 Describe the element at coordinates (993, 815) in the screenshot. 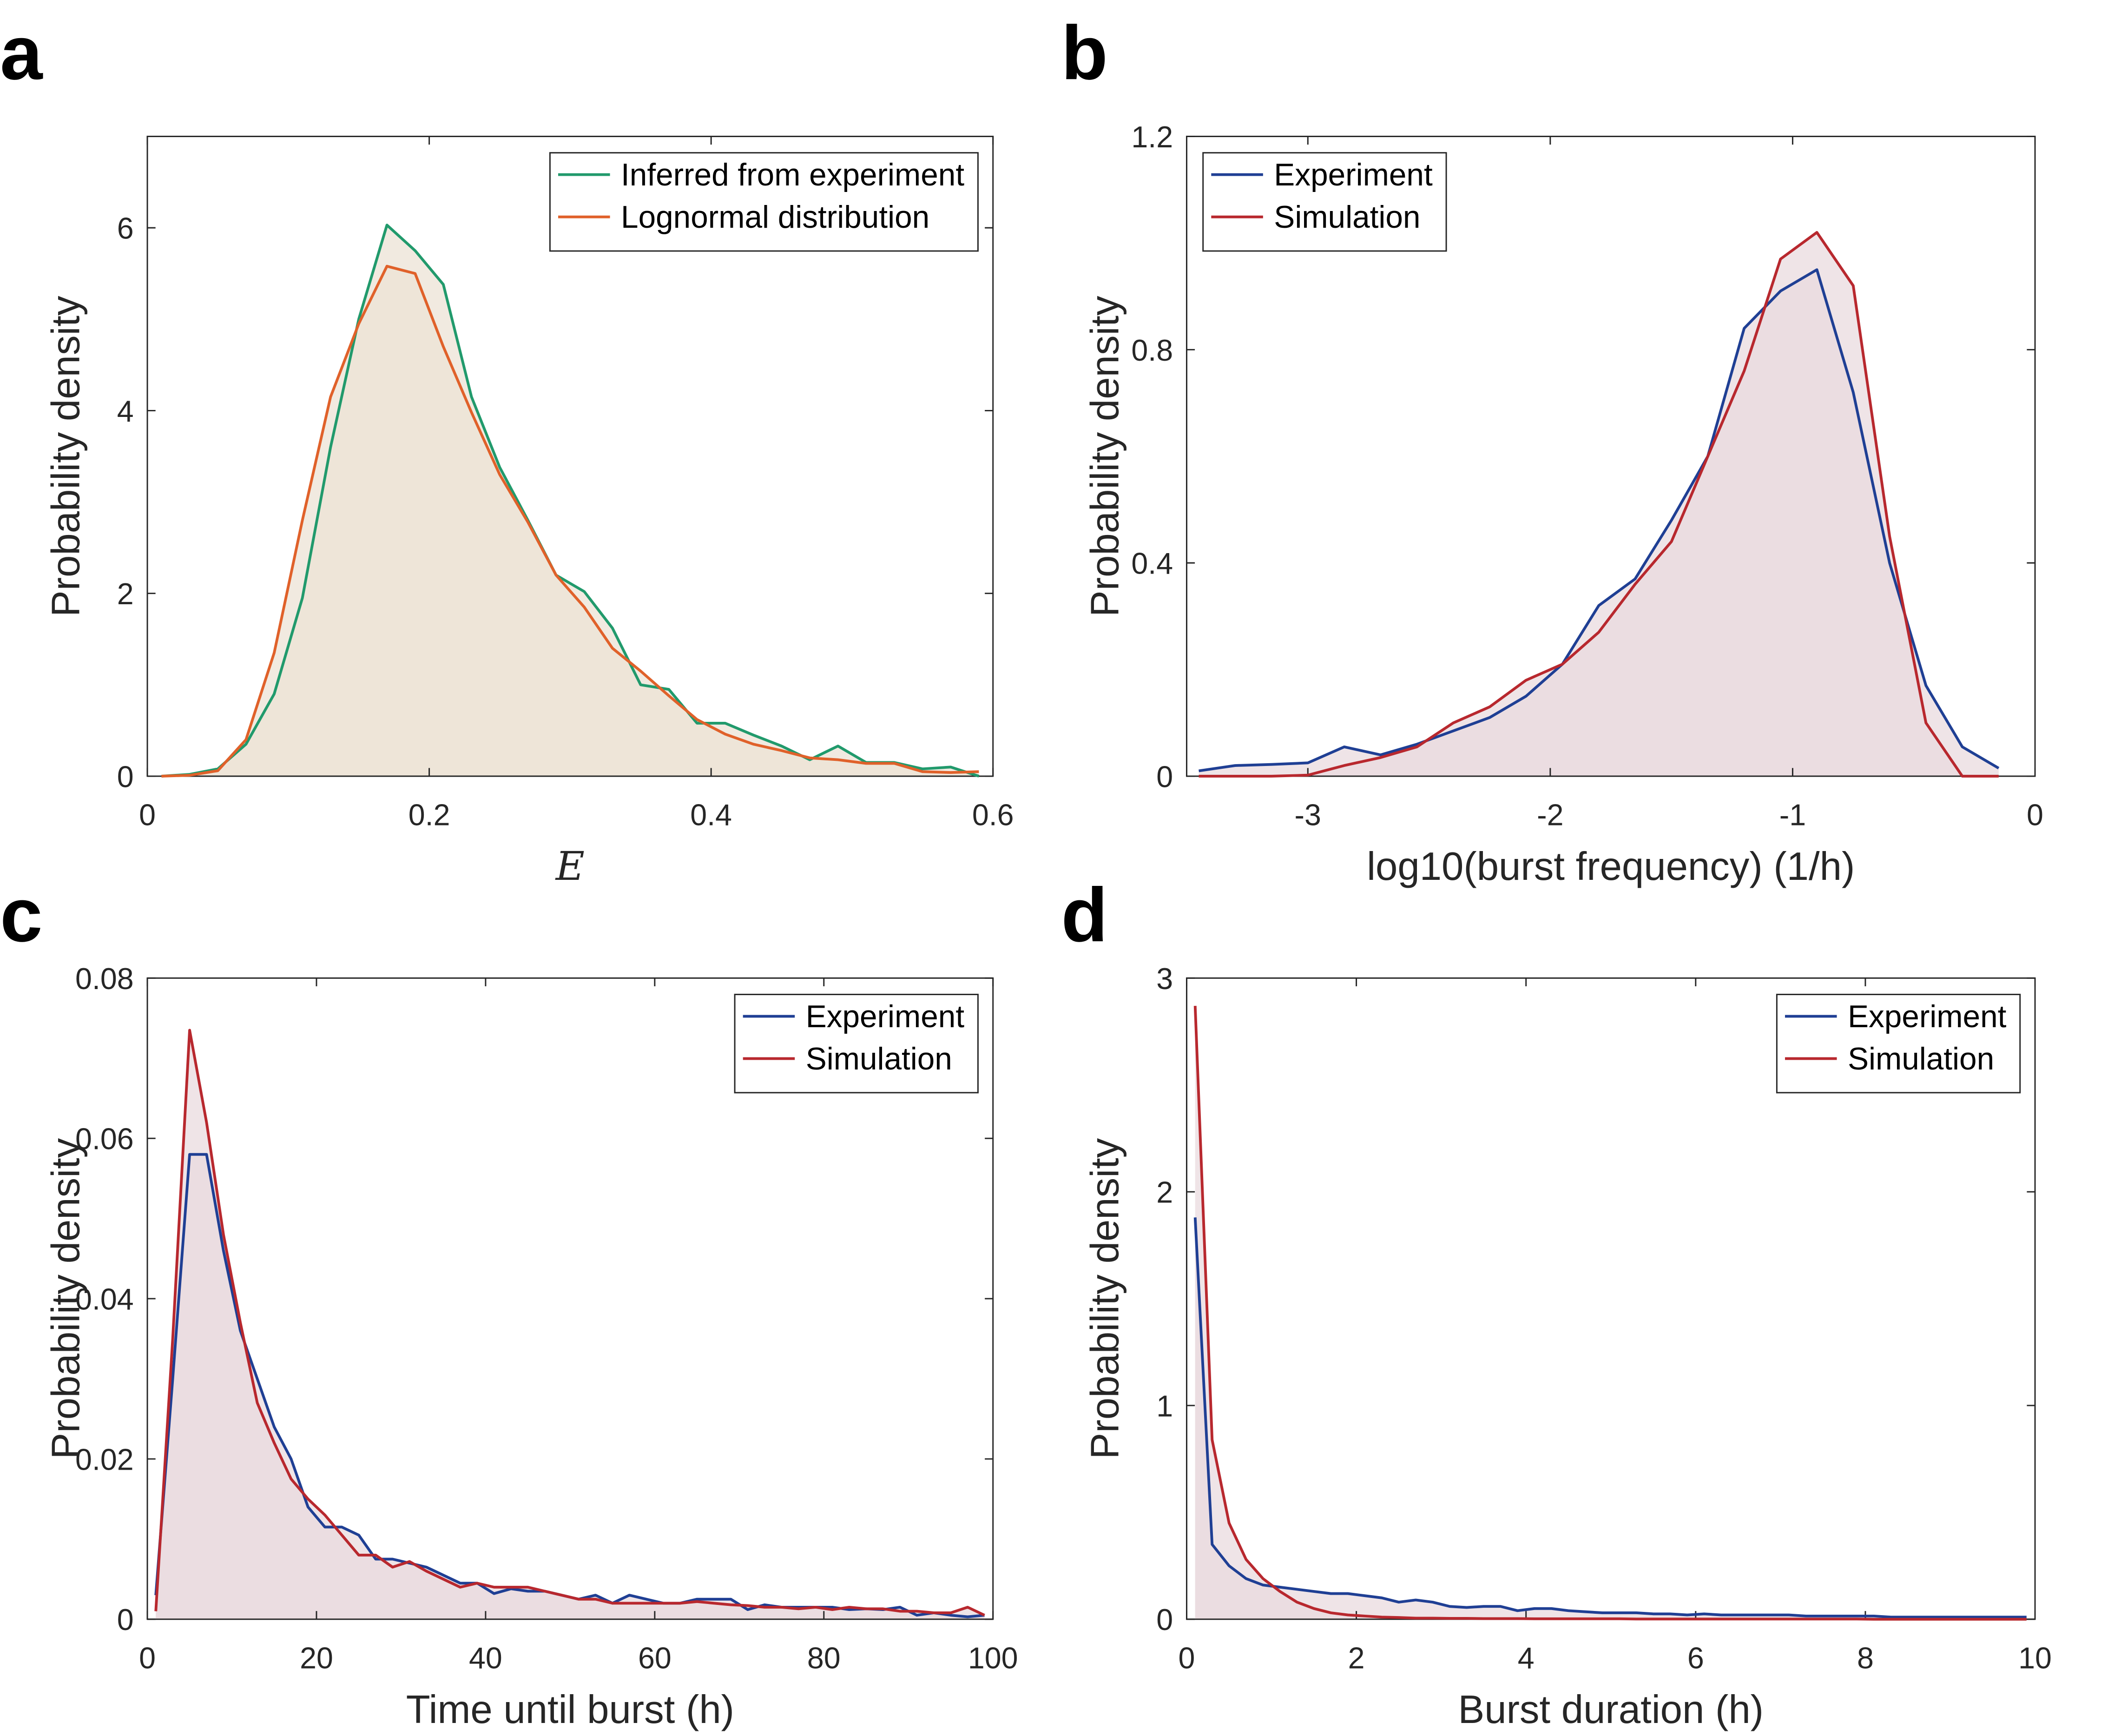

I see `x-tick-label: 0.6` at that location.